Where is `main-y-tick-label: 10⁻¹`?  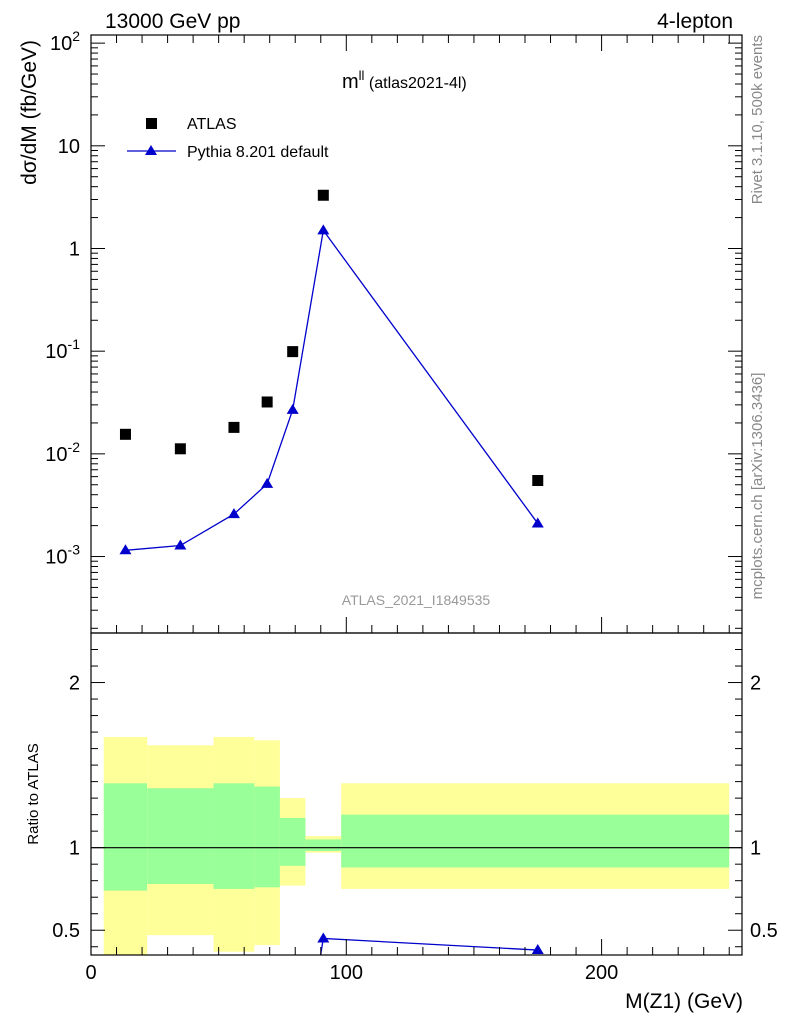 main-y-tick-label: 10⁻¹ is located at coordinates (62, 349).